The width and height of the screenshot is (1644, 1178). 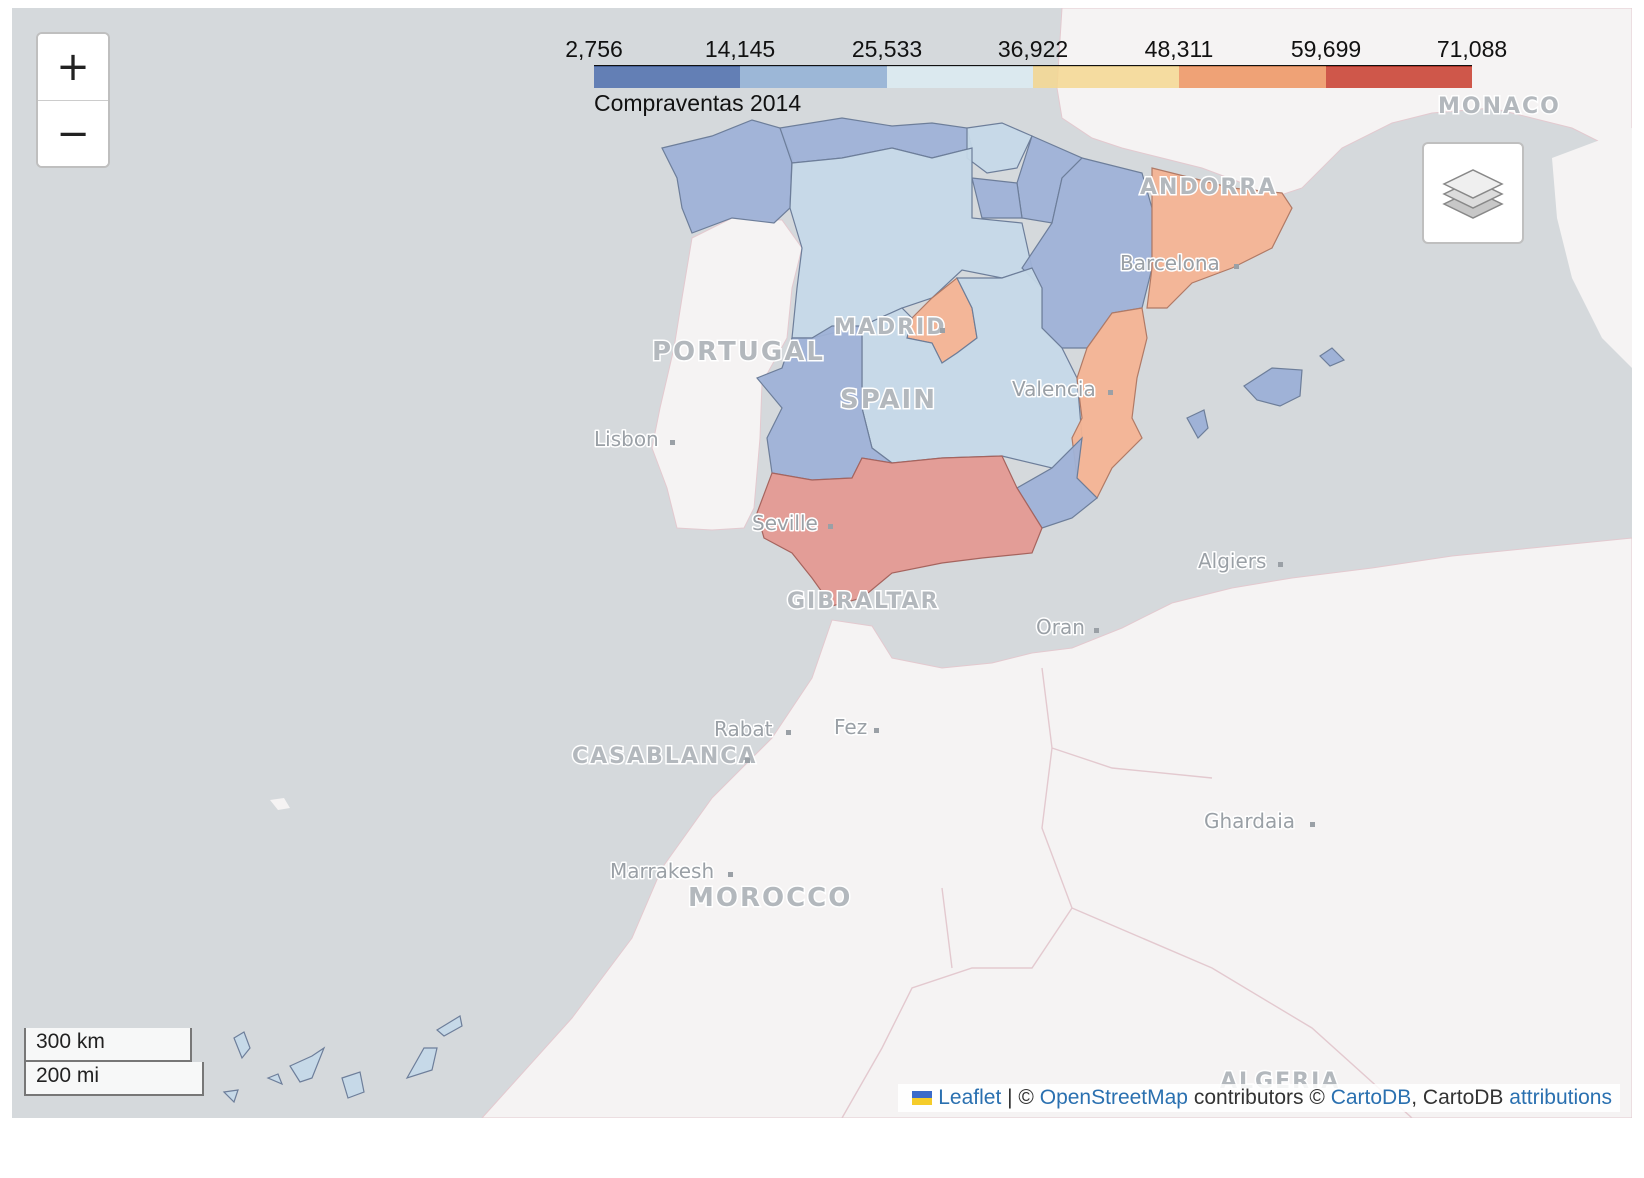 I want to click on attribution-cartodb: , CartoDB, so click(x=1460, y=1097).